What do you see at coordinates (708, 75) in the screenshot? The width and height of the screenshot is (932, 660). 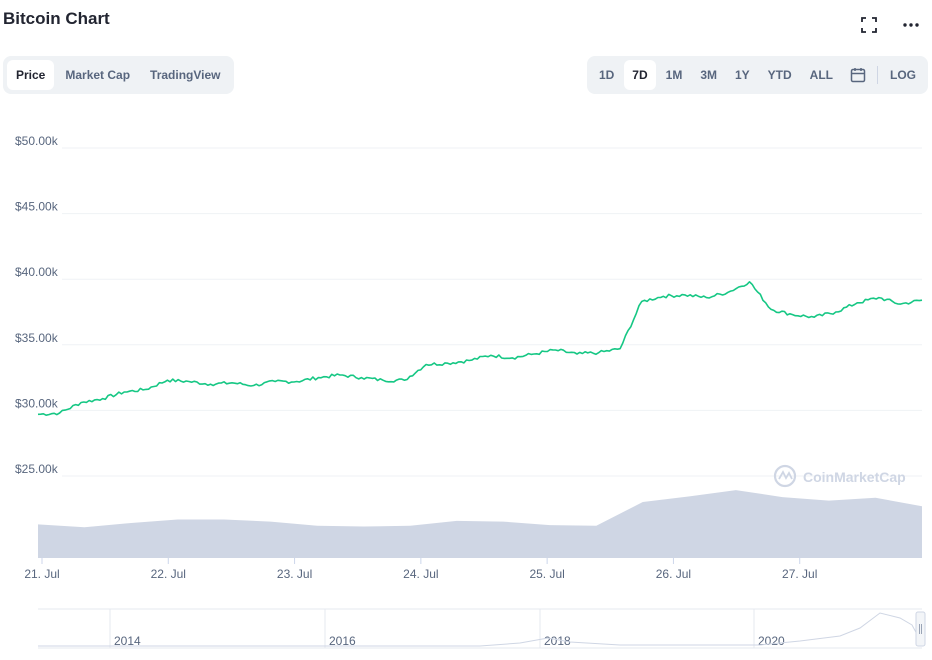 I see `range-3m: 3M` at bounding box center [708, 75].